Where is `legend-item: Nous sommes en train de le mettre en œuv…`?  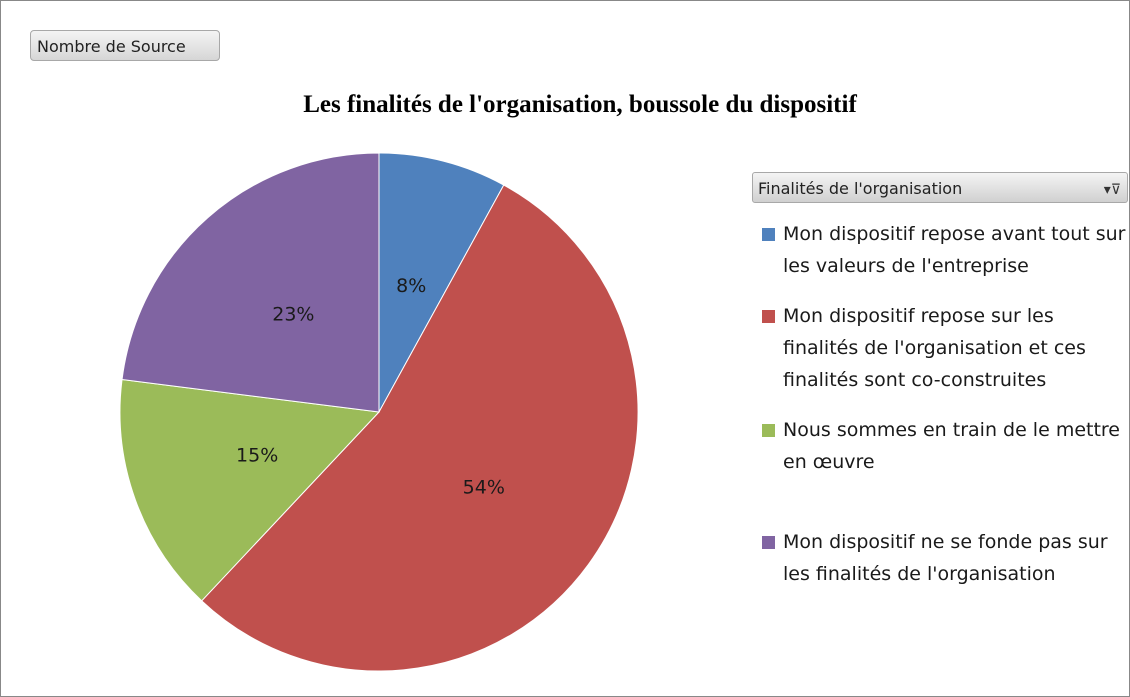
legend-item: Nous sommes en train de le mettre en œuv… is located at coordinates (945, 446).